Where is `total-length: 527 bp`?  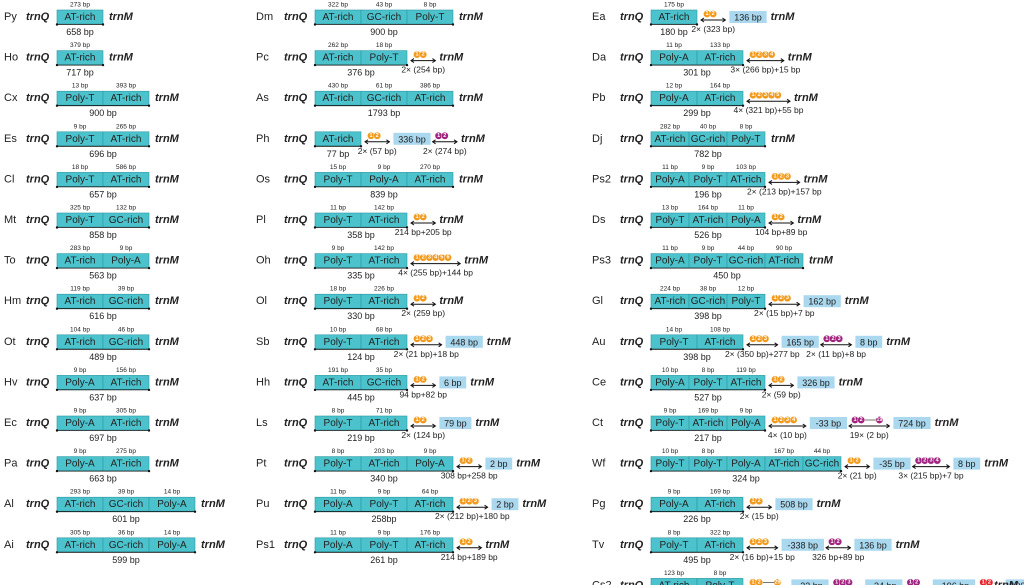
total-length: 527 bp is located at coordinates (708, 397).